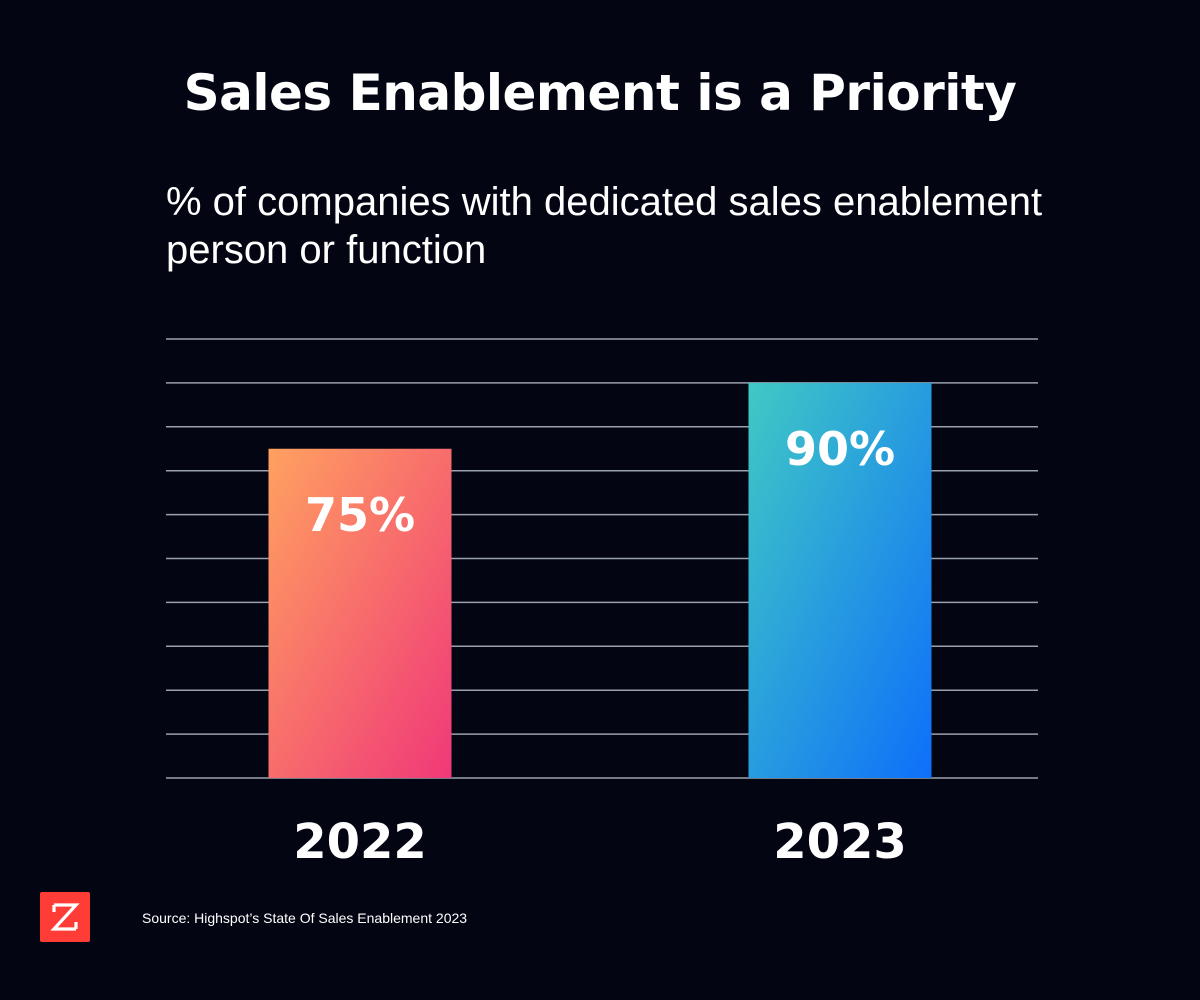 The image size is (1200, 1000). What do you see at coordinates (840, 580) in the screenshot?
I see `bar-2023` at bounding box center [840, 580].